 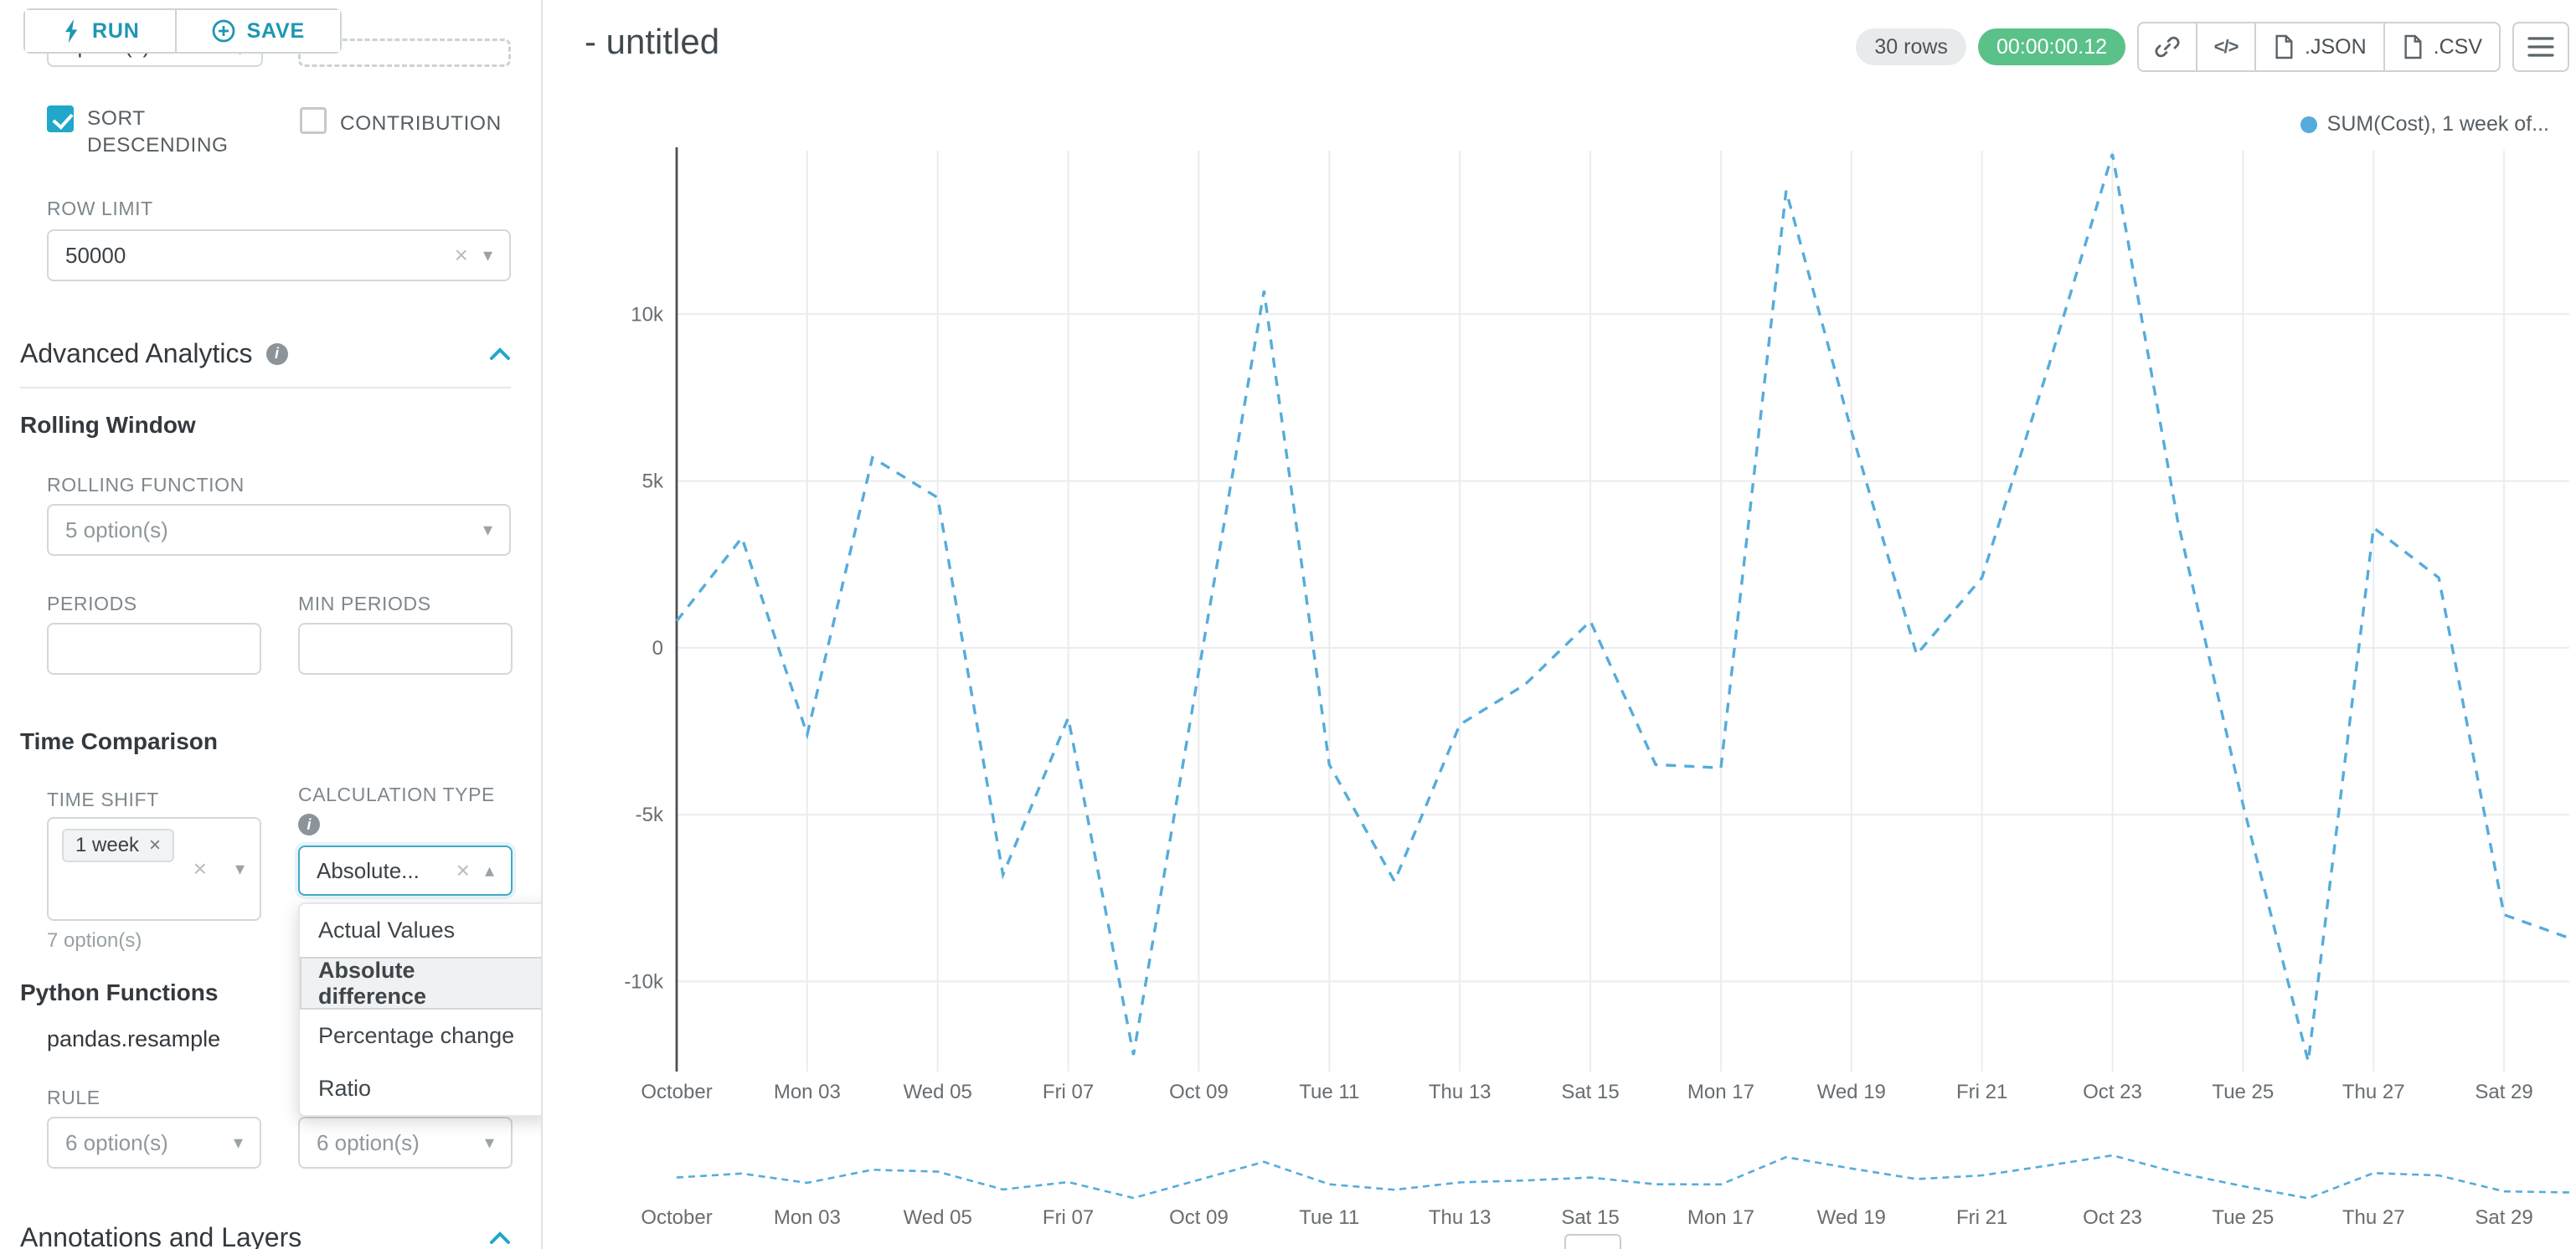 I want to click on svg-text: 0, so click(x=657, y=648).